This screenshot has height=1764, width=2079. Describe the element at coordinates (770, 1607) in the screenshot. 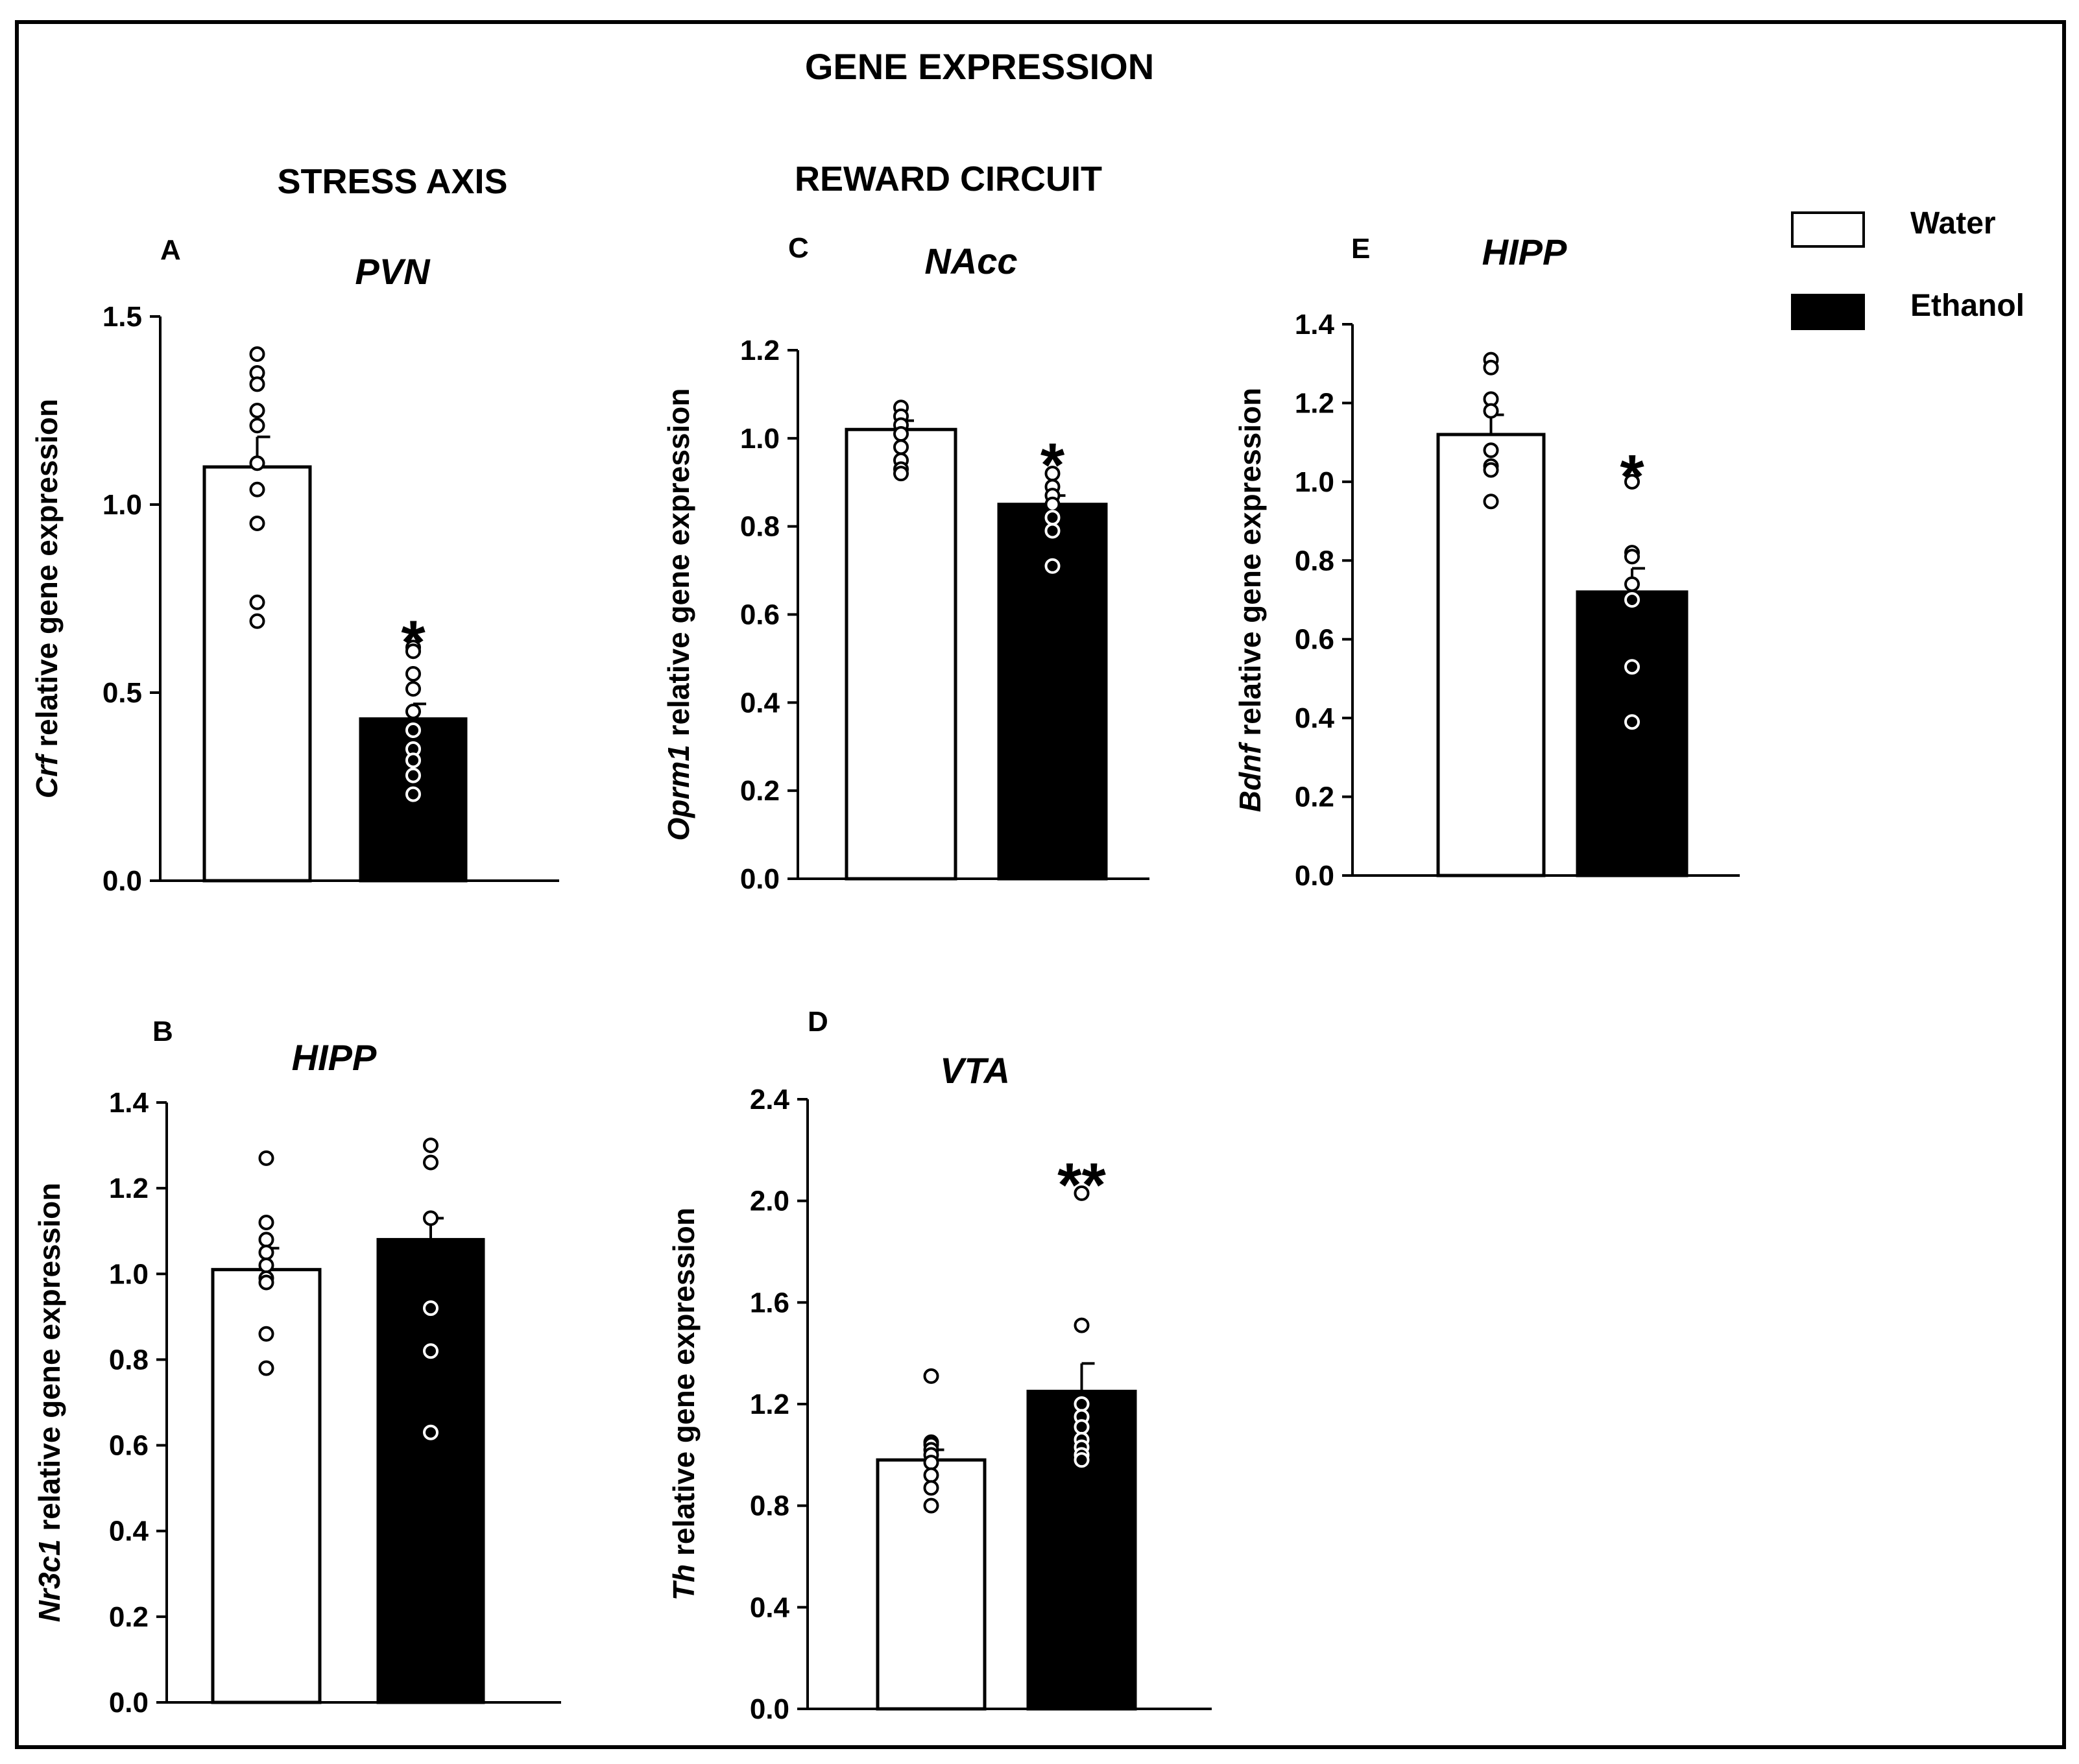

I see `panel-d-y-tick-label-1: 0.4` at that location.